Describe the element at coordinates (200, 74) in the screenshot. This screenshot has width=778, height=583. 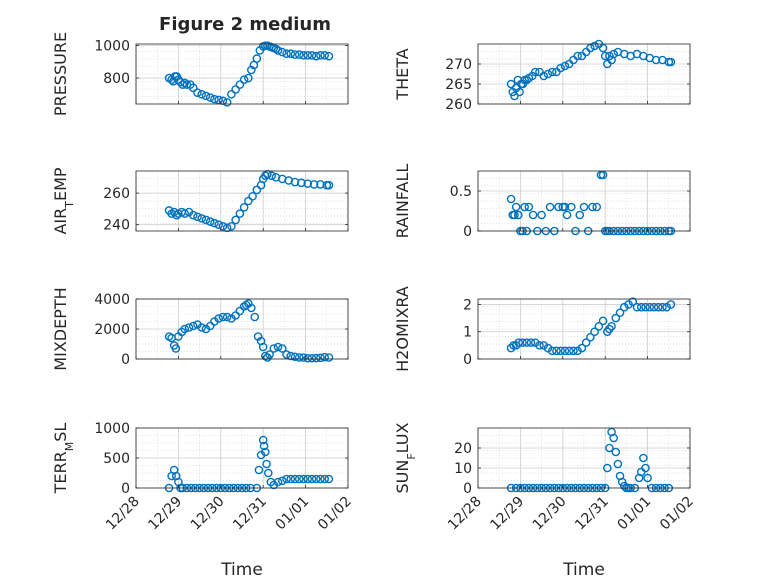
I see `subplot-1: 800 1000 PRESSURE` at that location.